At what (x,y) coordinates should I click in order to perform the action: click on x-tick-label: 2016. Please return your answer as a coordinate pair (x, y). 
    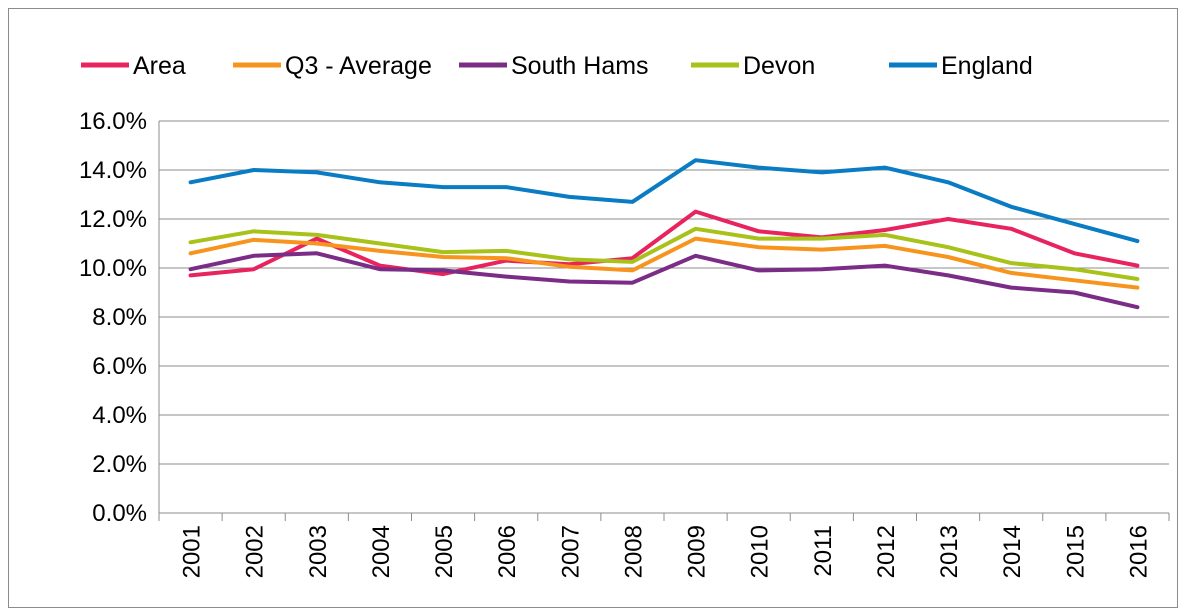
    Looking at the image, I should click on (1138, 551).